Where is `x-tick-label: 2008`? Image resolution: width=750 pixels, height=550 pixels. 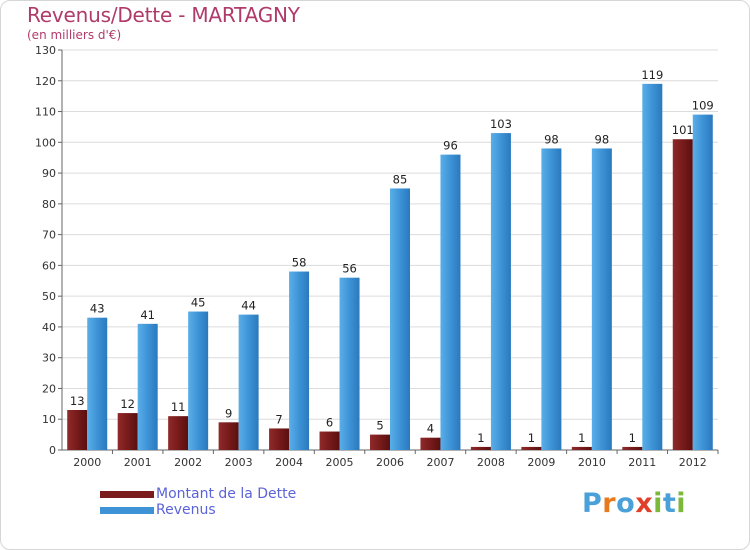
x-tick-label: 2008 is located at coordinates (491, 462).